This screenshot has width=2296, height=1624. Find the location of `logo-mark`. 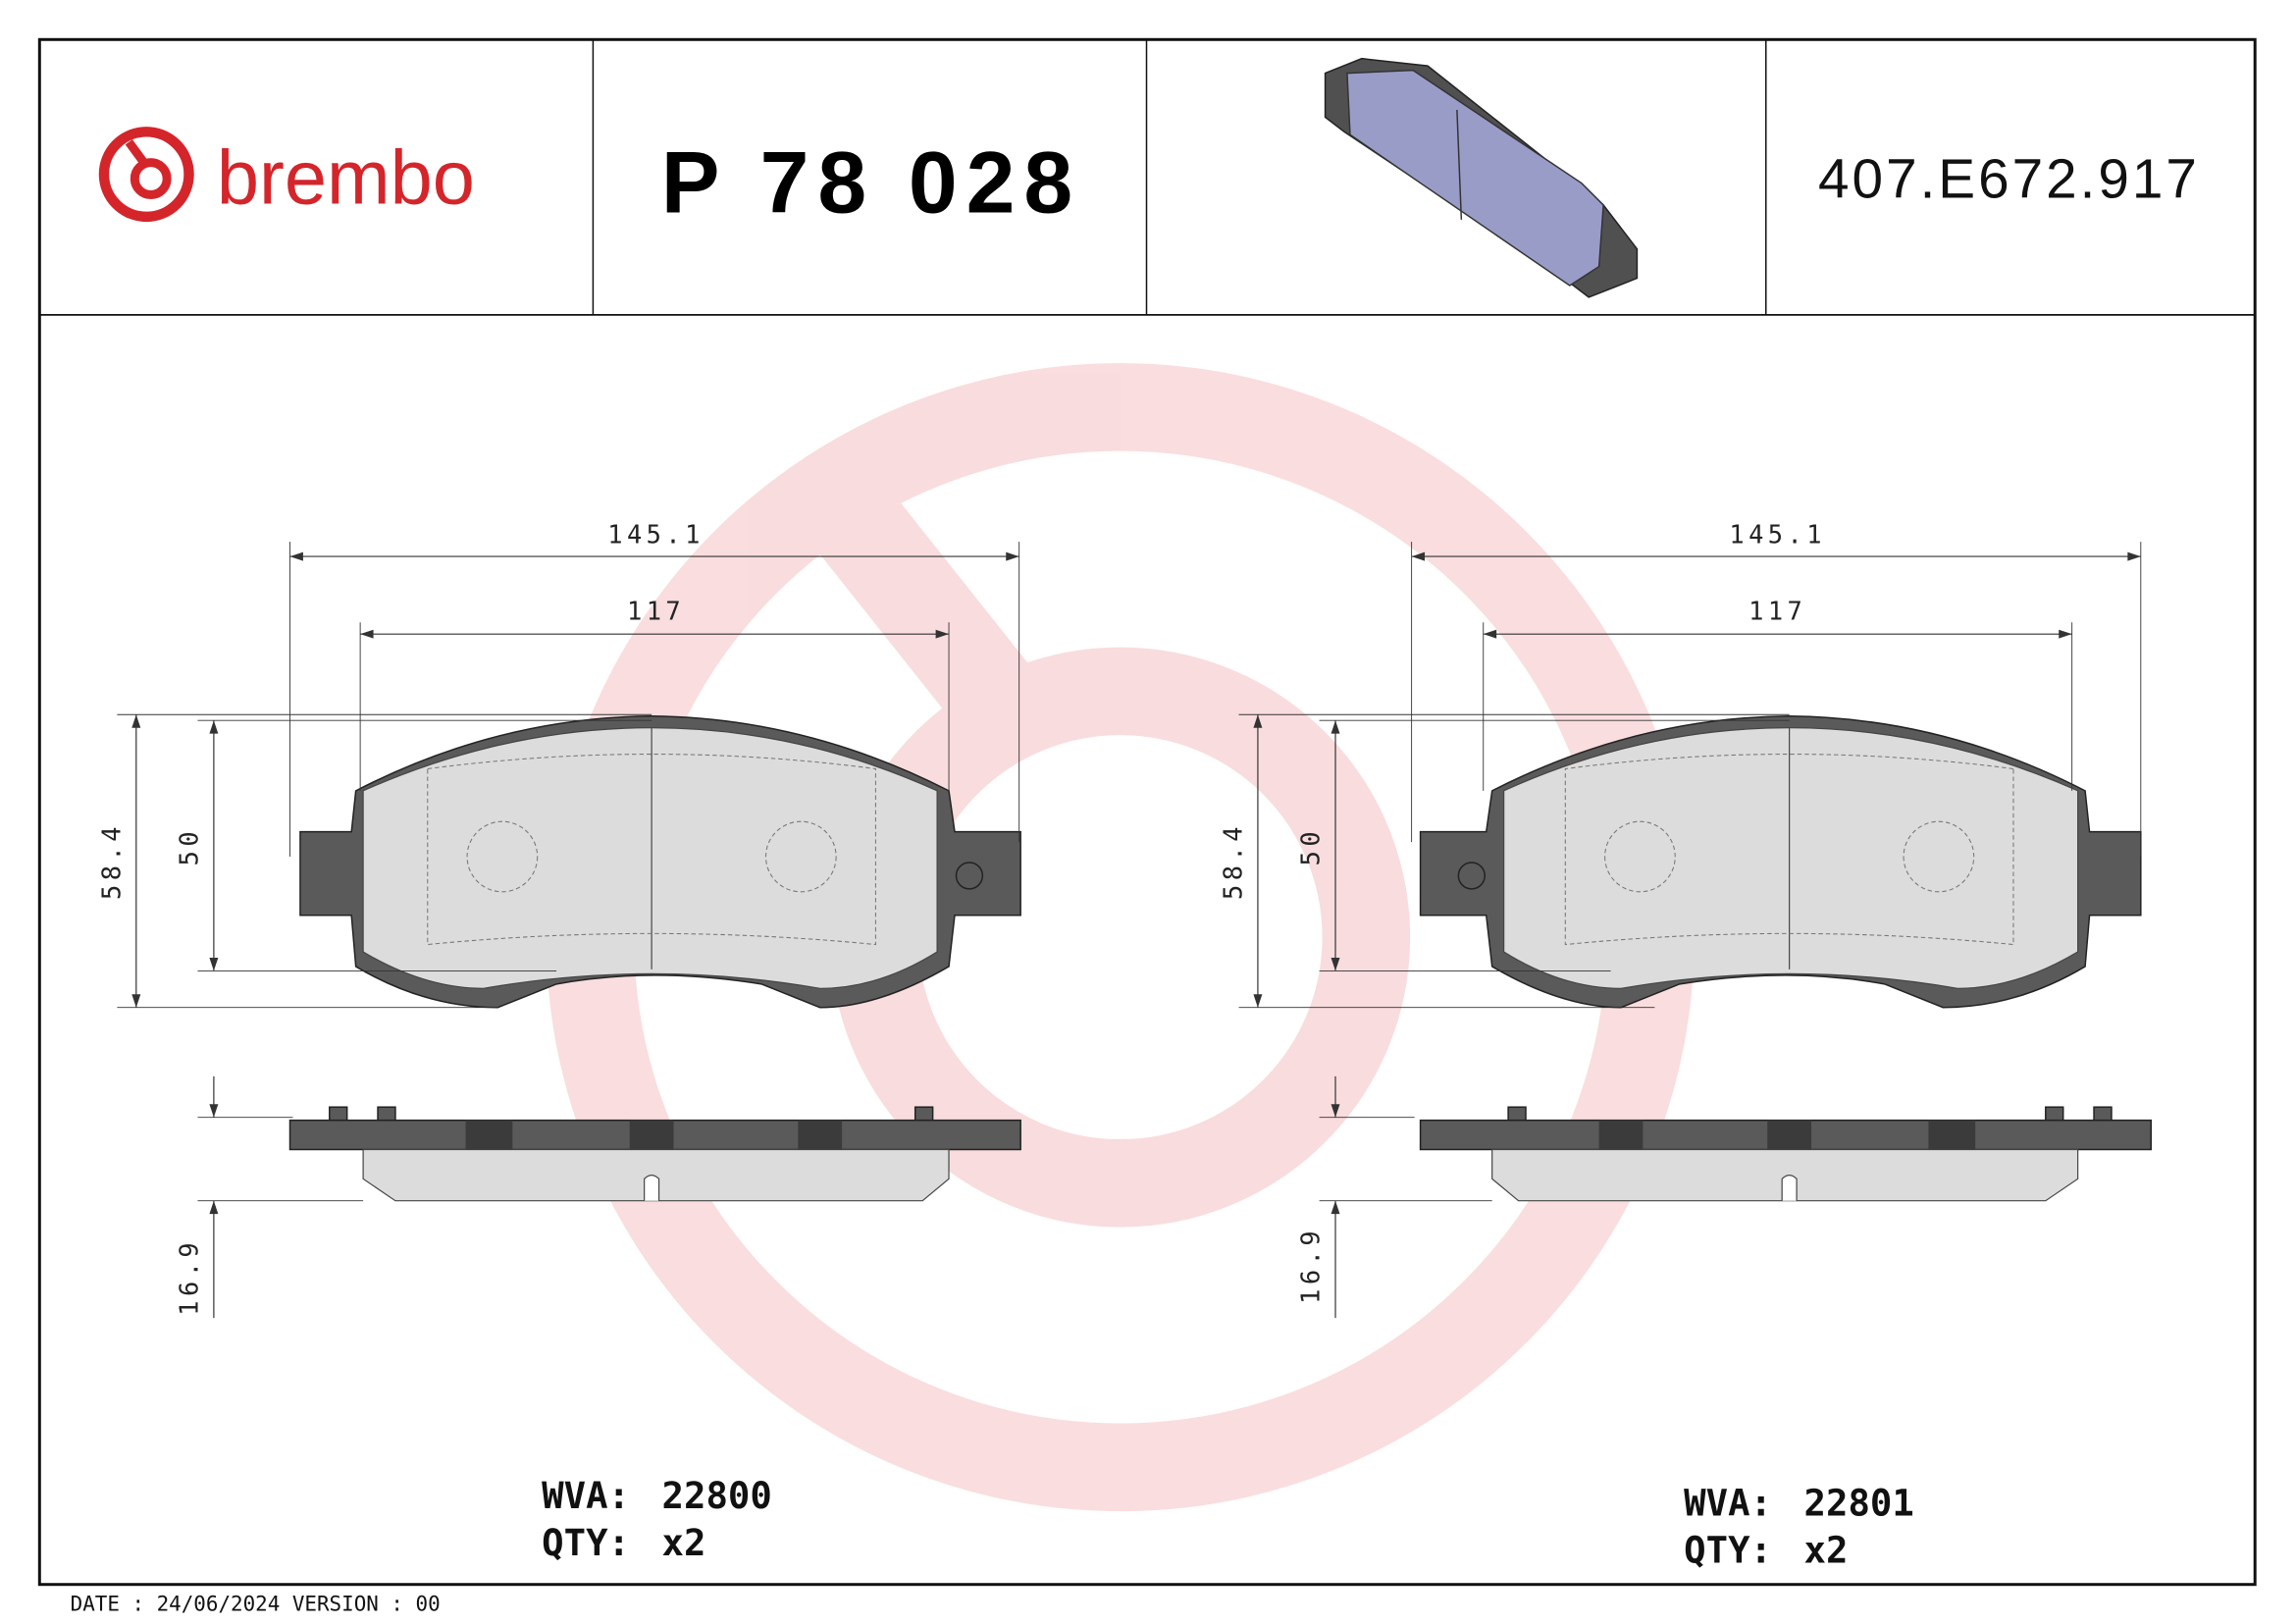

logo-mark is located at coordinates (146, 175).